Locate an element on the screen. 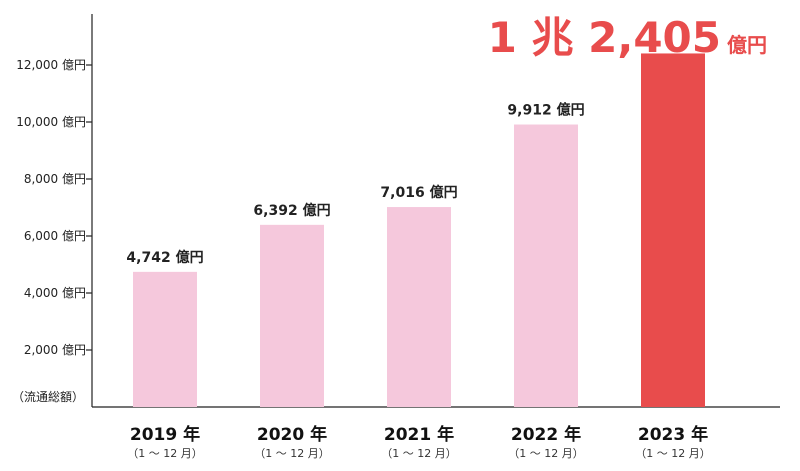 The height and width of the screenshot is (471, 800). bar-value-label: 7,016 億円 is located at coordinates (418, 192).